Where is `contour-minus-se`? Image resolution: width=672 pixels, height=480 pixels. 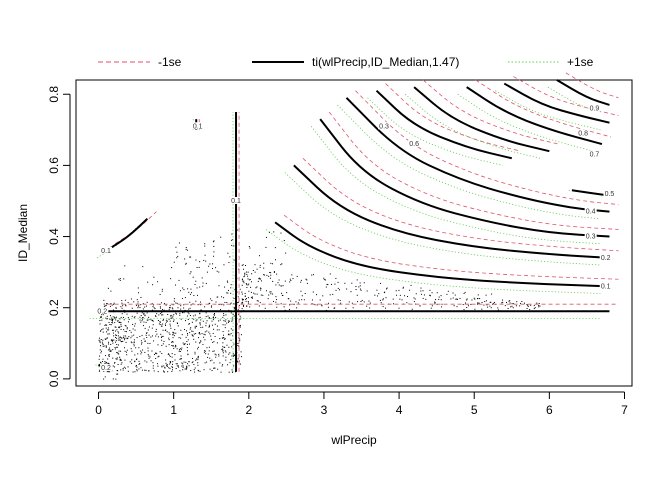 contour-minus-se is located at coordinates (135, 228).